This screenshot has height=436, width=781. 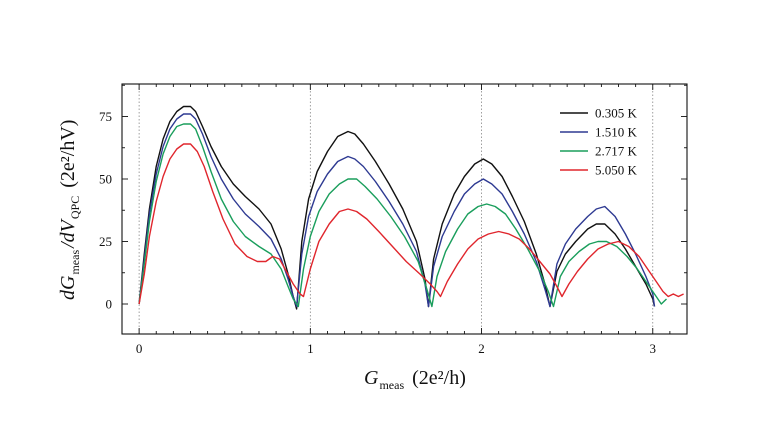 I want to click on legend: 0.305 K 1.510 K 2.717 K 5.050 K, so click(x=599, y=142).